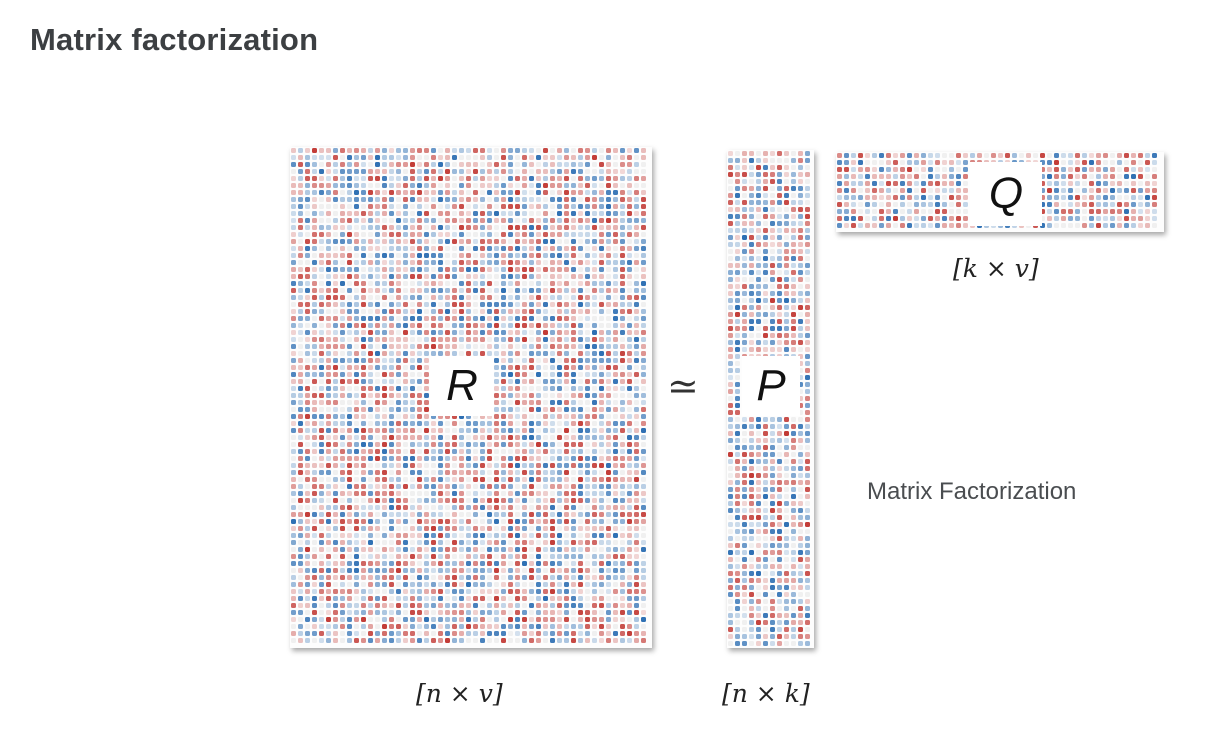 The height and width of the screenshot is (735, 1215). What do you see at coordinates (459, 693) in the screenshot?
I see `matrix-r-dimension: [n × v]` at bounding box center [459, 693].